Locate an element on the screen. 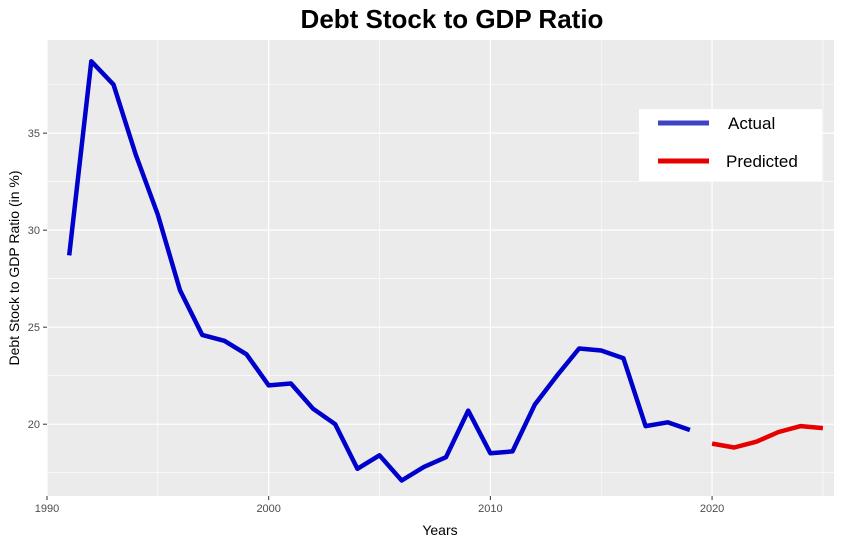  x-tick-label: 2010 is located at coordinates (490, 509).